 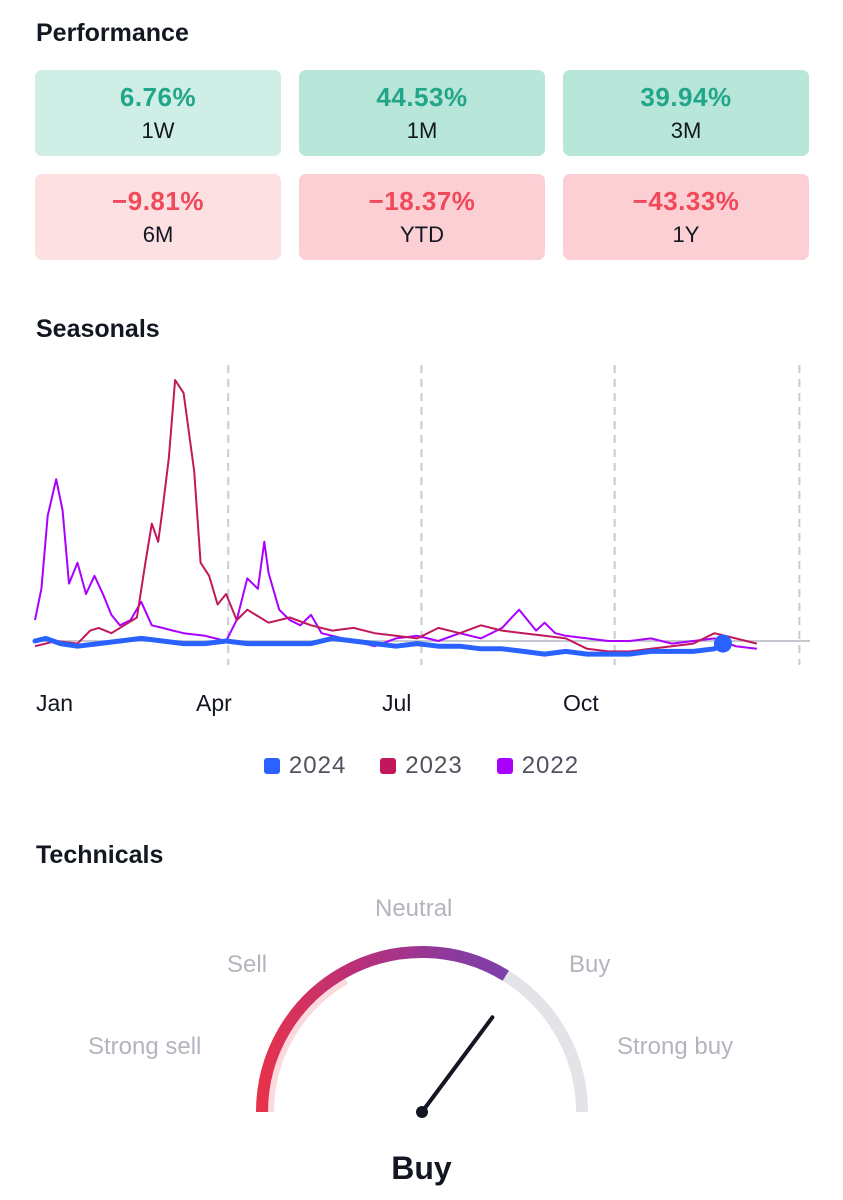 What do you see at coordinates (686, 130) in the screenshot?
I see `perf-period: 3M` at bounding box center [686, 130].